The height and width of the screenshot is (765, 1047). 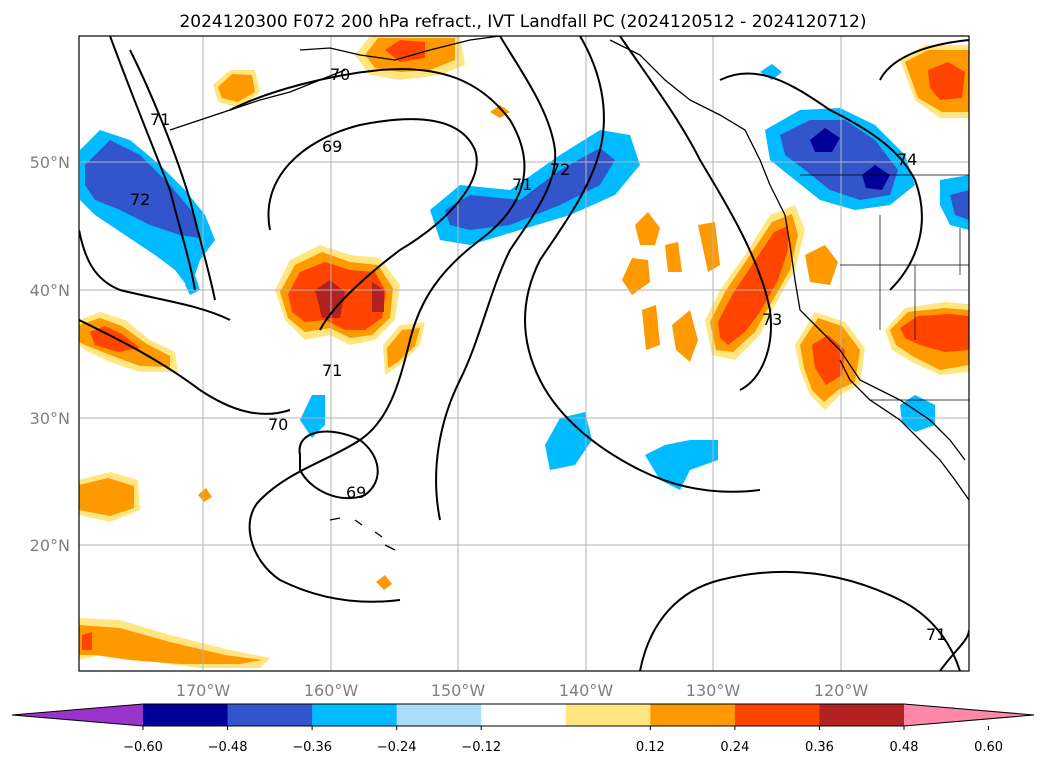 I want to click on contour-69b, so click(x=338, y=465).